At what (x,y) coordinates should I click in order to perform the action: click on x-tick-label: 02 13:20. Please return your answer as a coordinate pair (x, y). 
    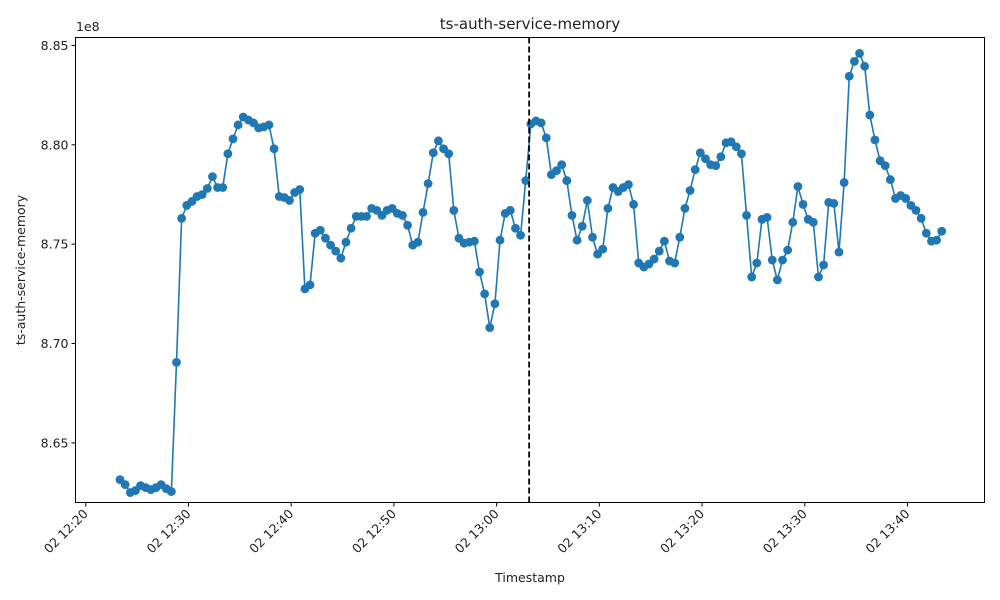
    Looking at the image, I should click on (682, 531).